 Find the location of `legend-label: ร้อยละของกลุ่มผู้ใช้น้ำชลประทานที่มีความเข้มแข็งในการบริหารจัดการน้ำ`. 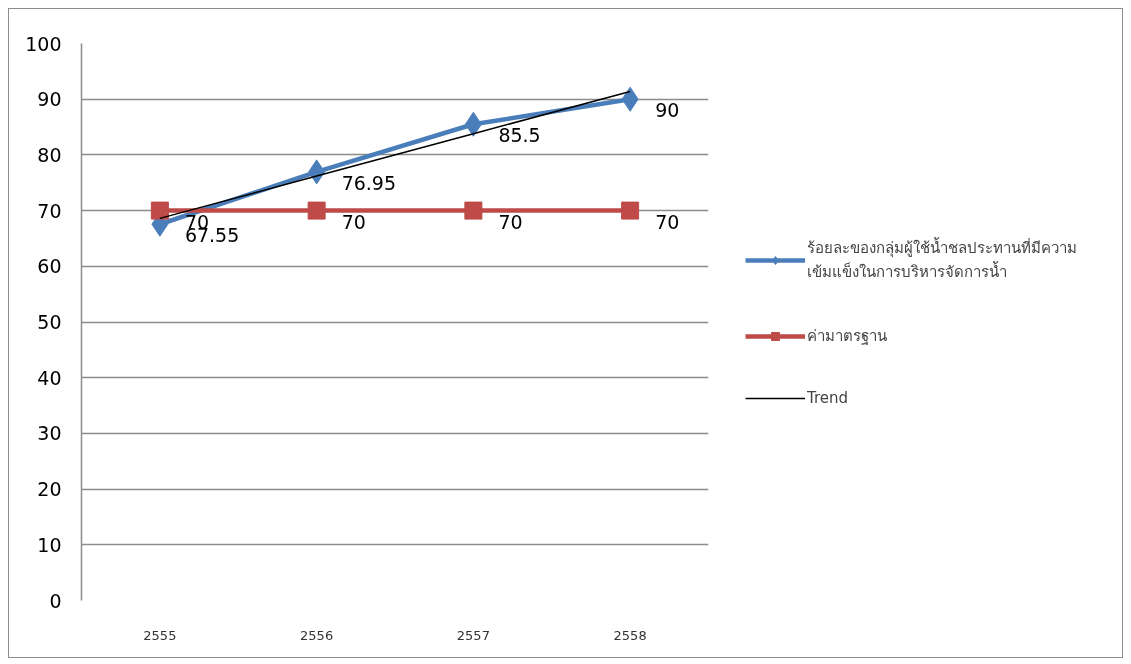

legend-label: ร้อยละของกลุ่มผู้ใช้น้ำชลประทานที่มีความเข้มแข็งในการบริหารจัดการน้ำ is located at coordinates (942, 259).